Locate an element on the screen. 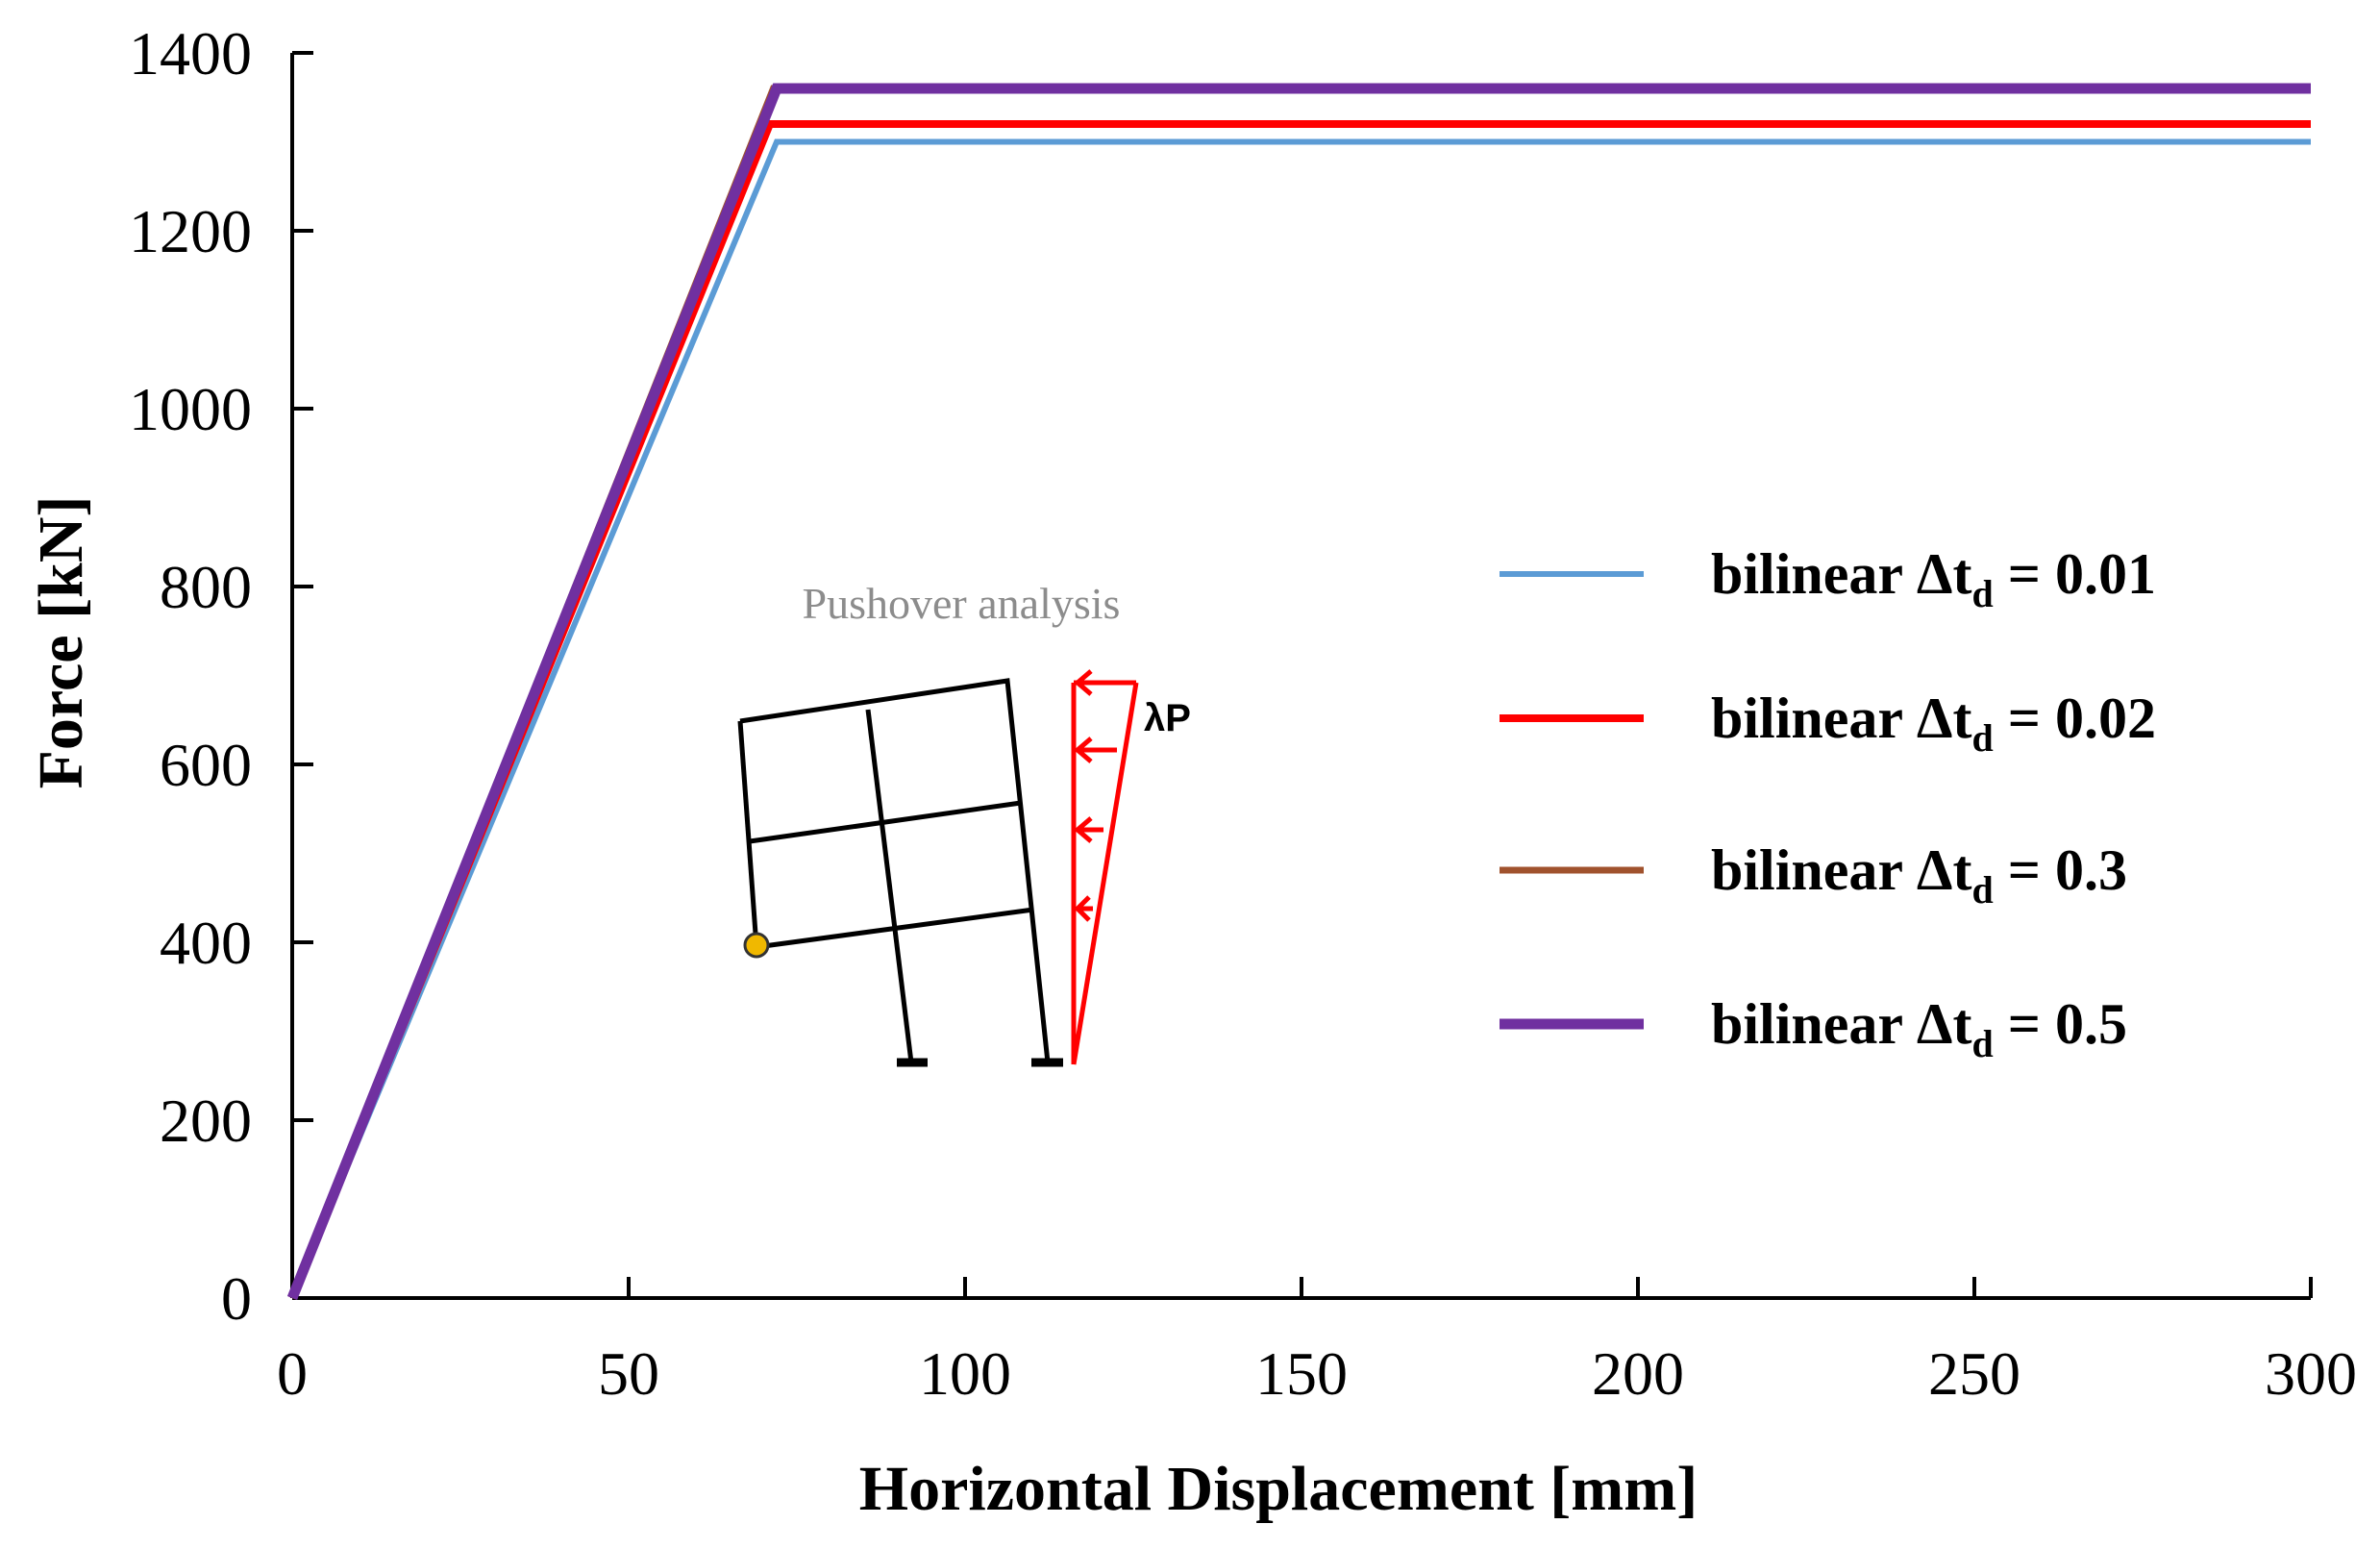 The height and width of the screenshot is (1549, 2380). x-tick-label: 0 is located at coordinates (293, 1374).